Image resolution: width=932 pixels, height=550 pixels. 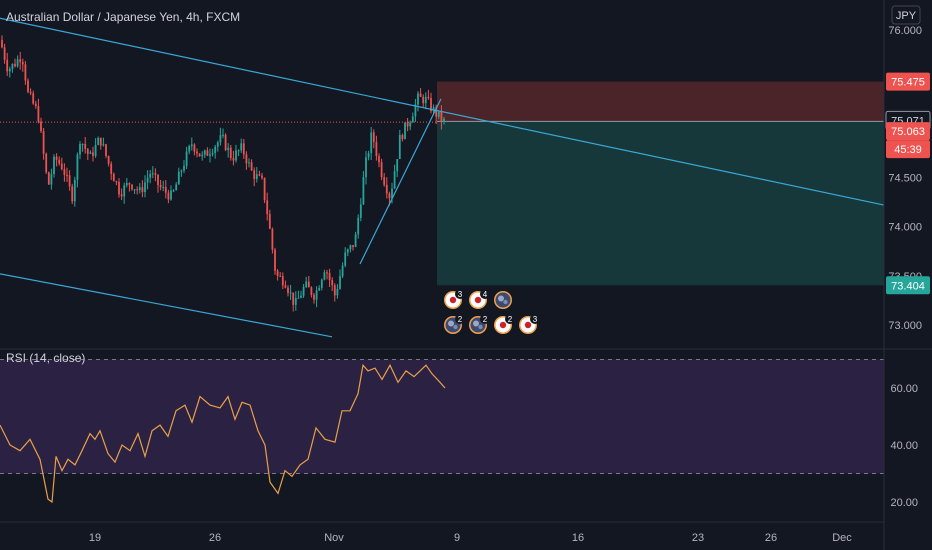 I want to click on rsi-legend: RSI (14, close), so click(x=45, y=358).